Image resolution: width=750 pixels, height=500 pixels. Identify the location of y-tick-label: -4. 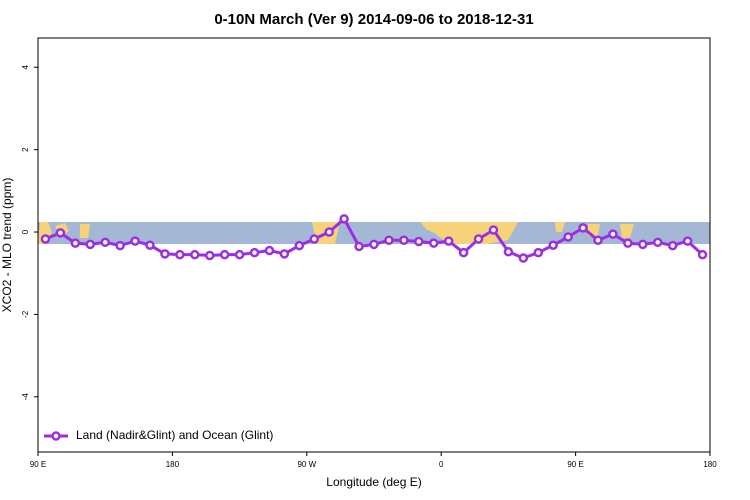
(25, 397).